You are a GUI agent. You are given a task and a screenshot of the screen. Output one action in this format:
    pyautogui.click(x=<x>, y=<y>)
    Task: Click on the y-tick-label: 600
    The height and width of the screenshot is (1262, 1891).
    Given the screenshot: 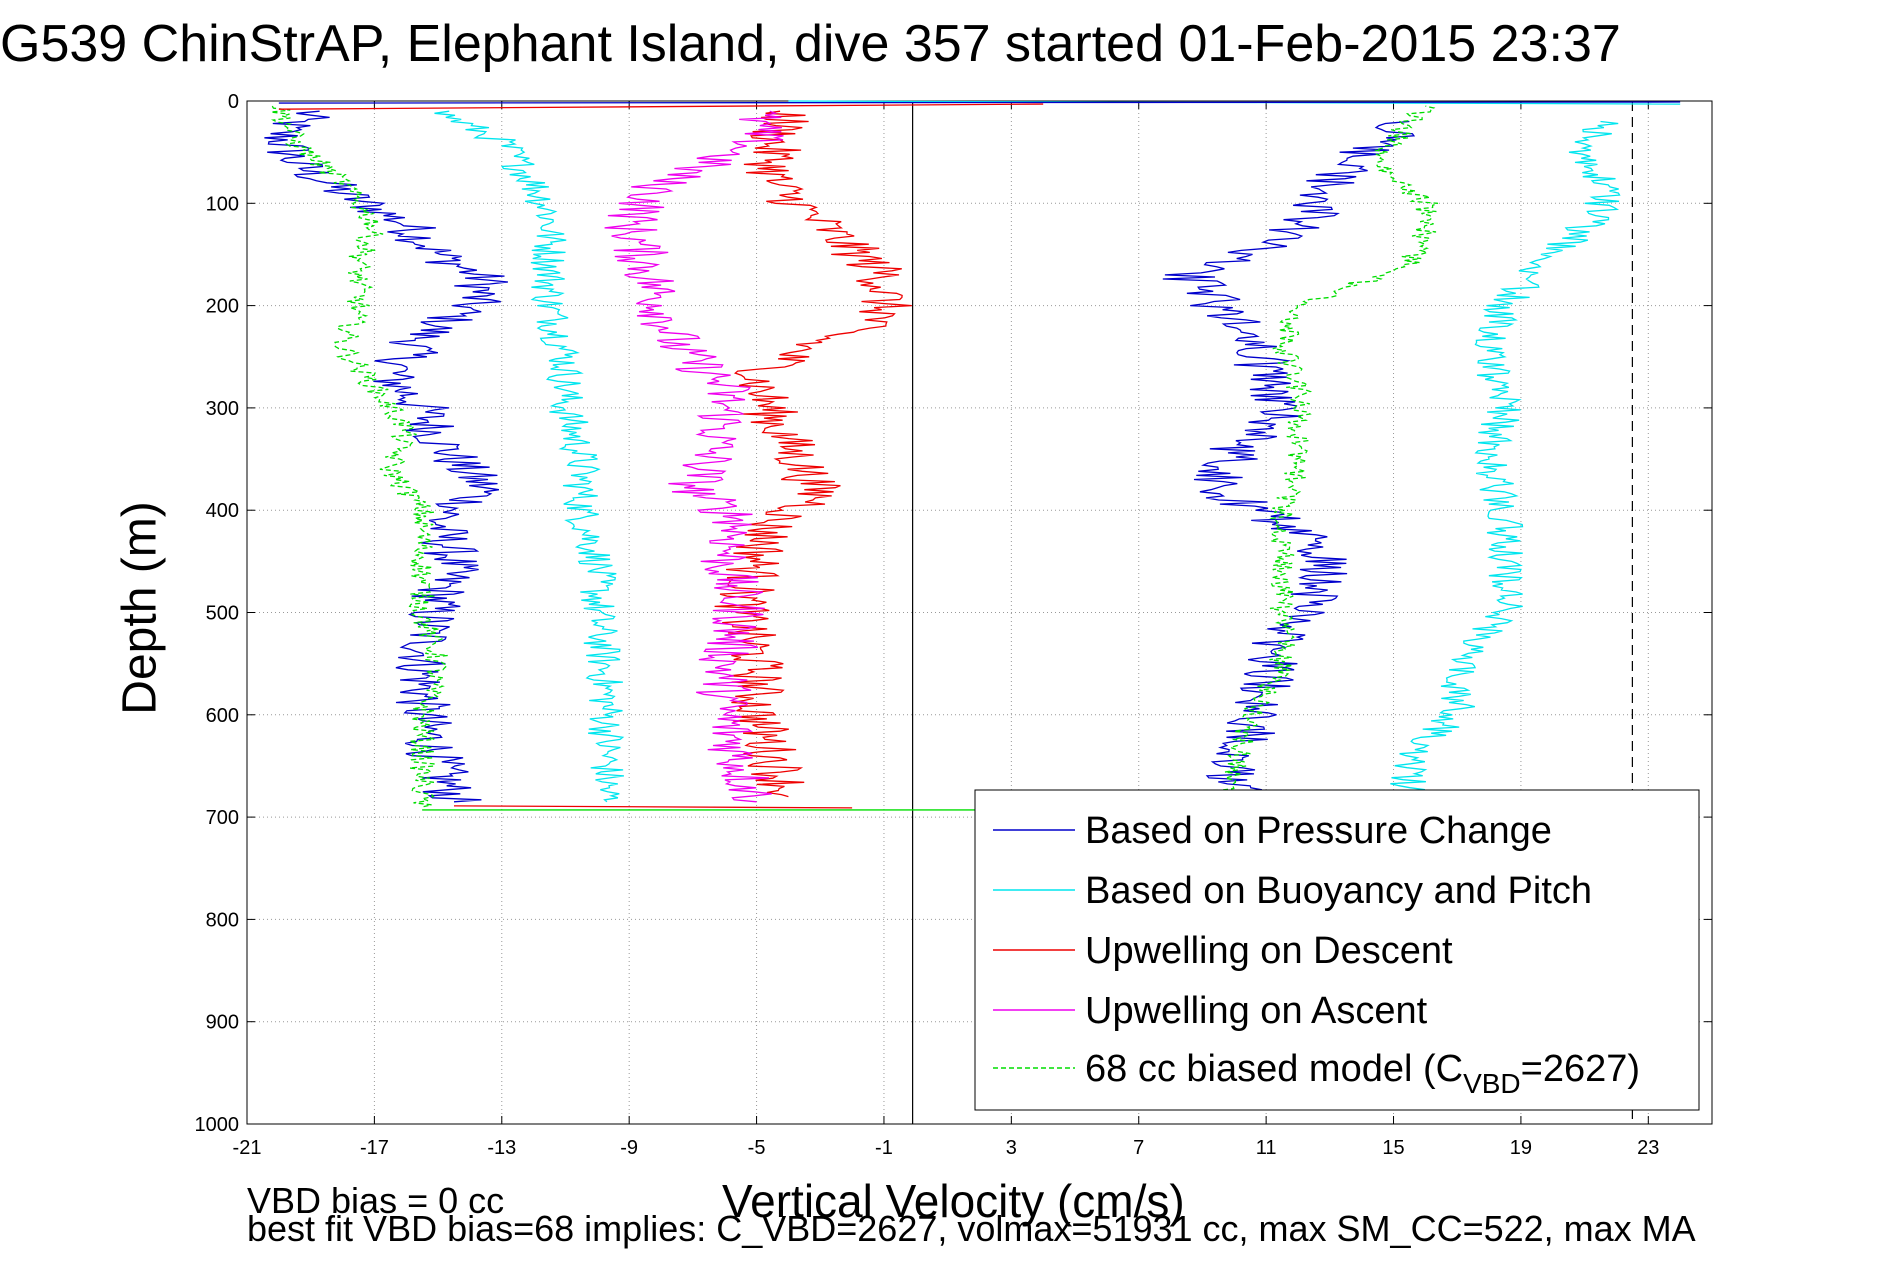 What is the action you would take?
    pyautogui.click(x=222, y=716)
    